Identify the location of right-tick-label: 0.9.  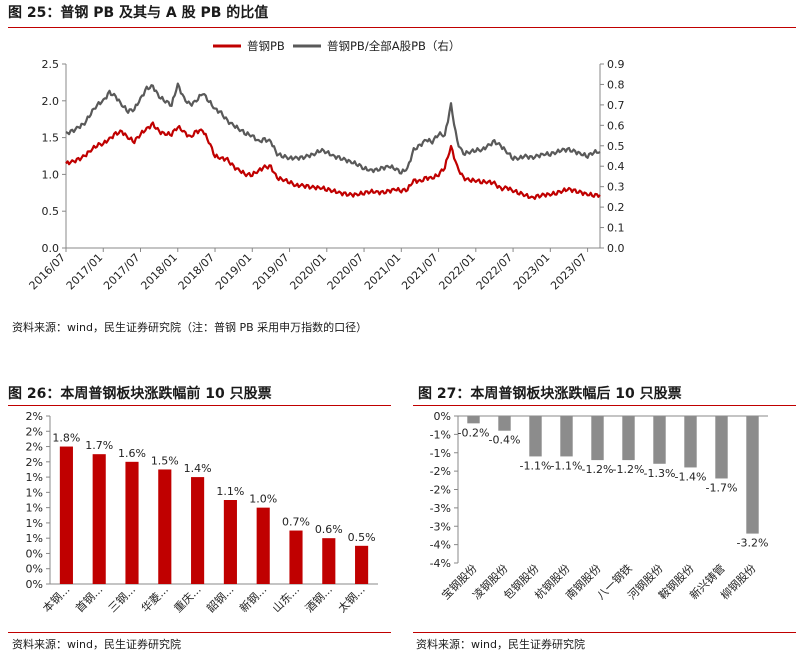
(616, 64).